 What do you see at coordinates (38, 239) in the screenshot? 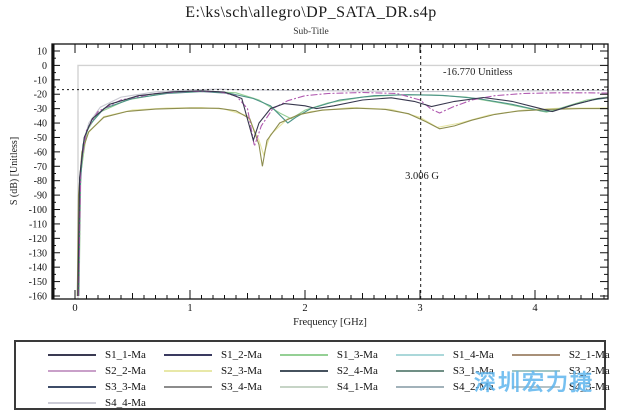
I see `y-tick-label: -120` at bounding box center [38, 239].